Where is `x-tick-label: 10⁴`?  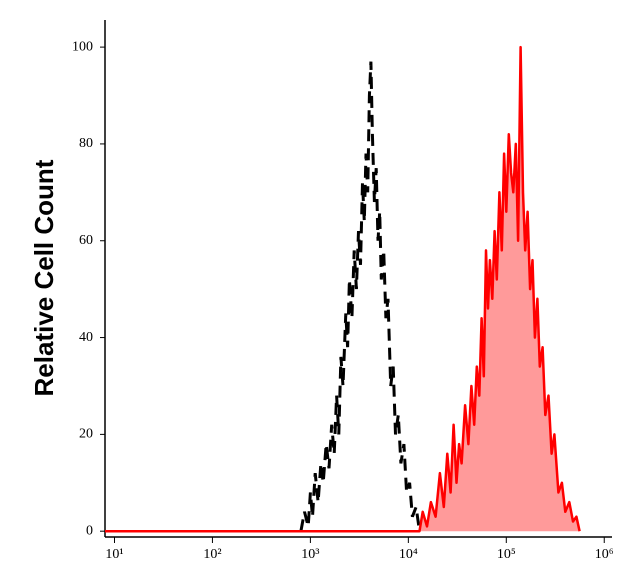
x-tick-label: 10⁴ is located at coordinates (408, 554).